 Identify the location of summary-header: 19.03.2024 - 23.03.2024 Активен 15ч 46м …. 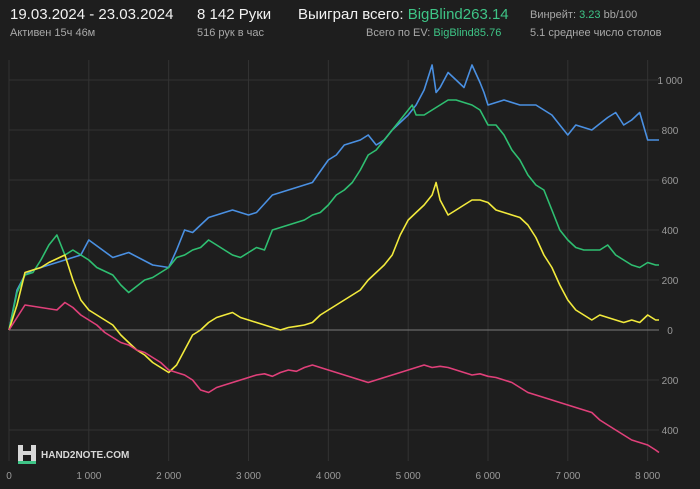
(350, 23).